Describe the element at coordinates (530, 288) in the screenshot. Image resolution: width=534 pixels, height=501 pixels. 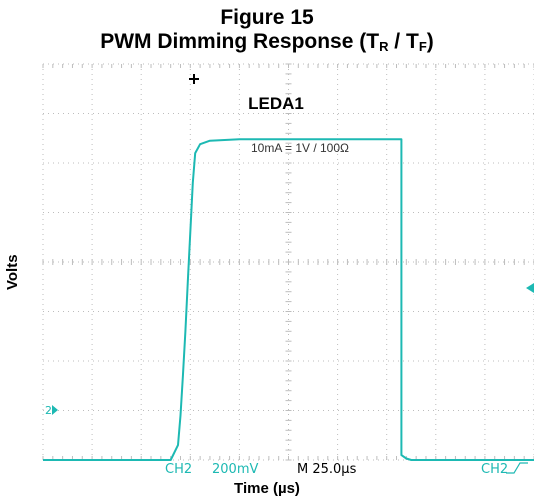
I see `trigger-level-arrow` at that location.